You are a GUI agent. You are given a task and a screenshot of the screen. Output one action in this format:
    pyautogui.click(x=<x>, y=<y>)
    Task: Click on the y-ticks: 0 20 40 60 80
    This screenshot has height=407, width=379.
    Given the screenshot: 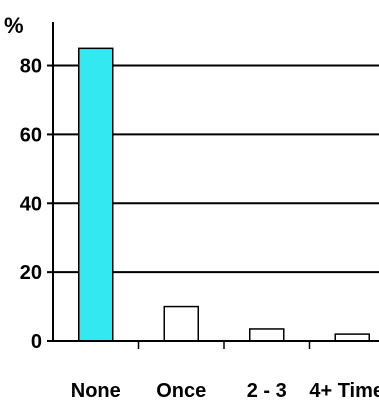 What is the action you would take?
    pyautogui.click(x=36, y=204)
    